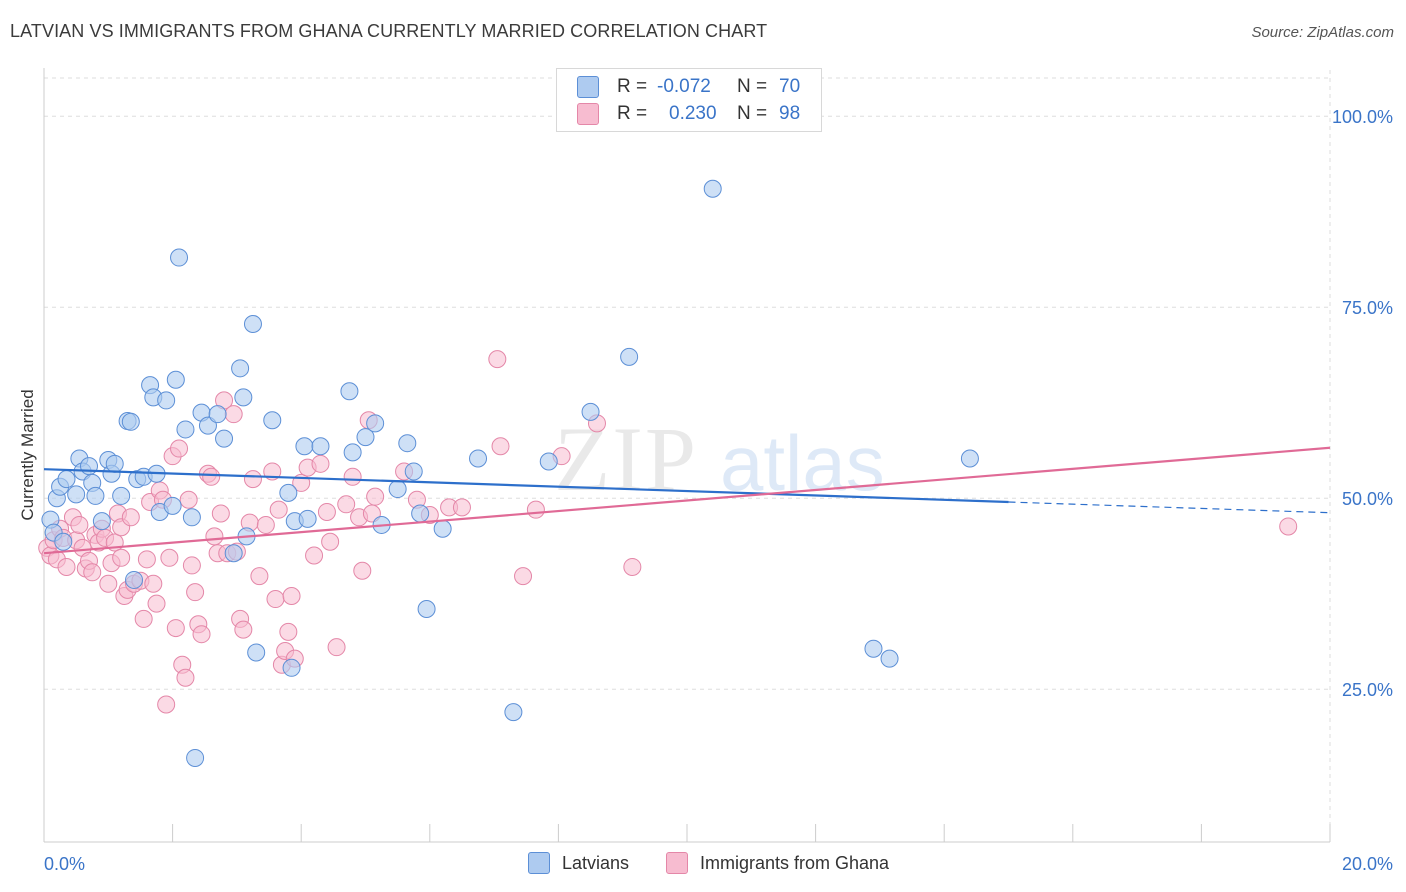 This screenshot has width=1406, height=892. Describe the element at coordinates (790, 113) in the screenshot. I see `n-value: 98` at that location.